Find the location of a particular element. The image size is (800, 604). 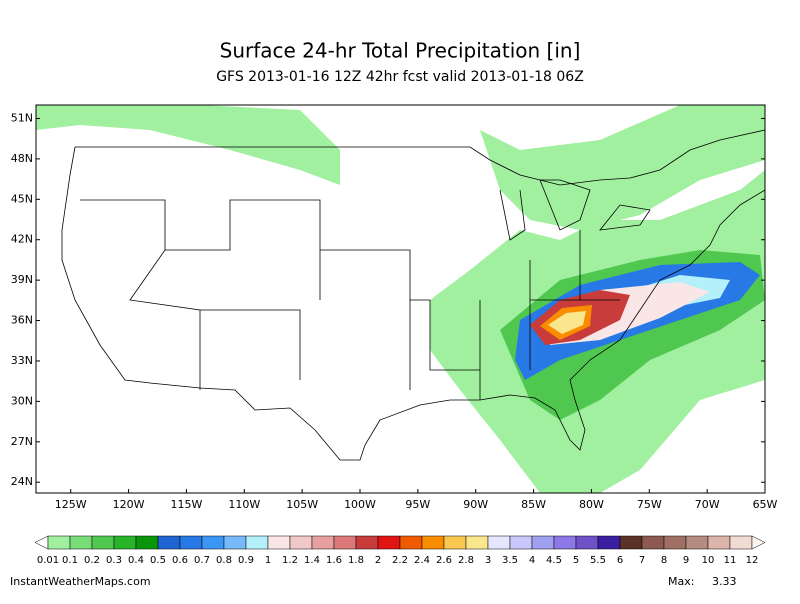

x-tick-label: 85W is located at coordinates (533, 504).